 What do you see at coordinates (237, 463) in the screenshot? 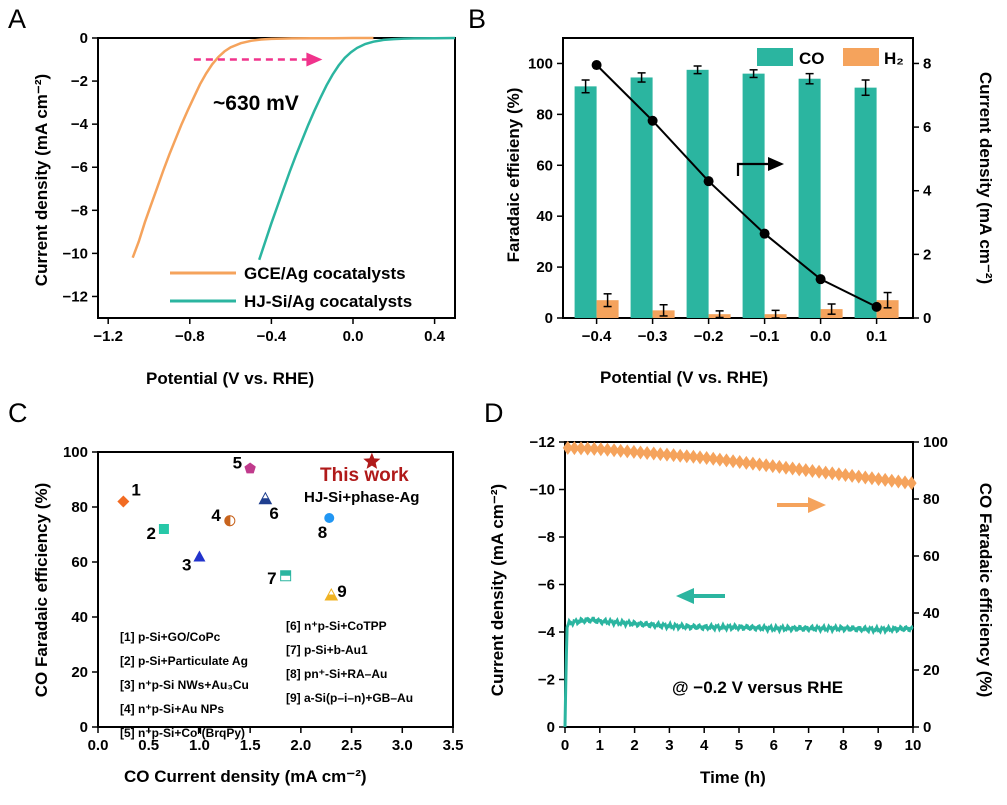
I see `panel-c-marker-label: 5` at bounding box center [237, 463].